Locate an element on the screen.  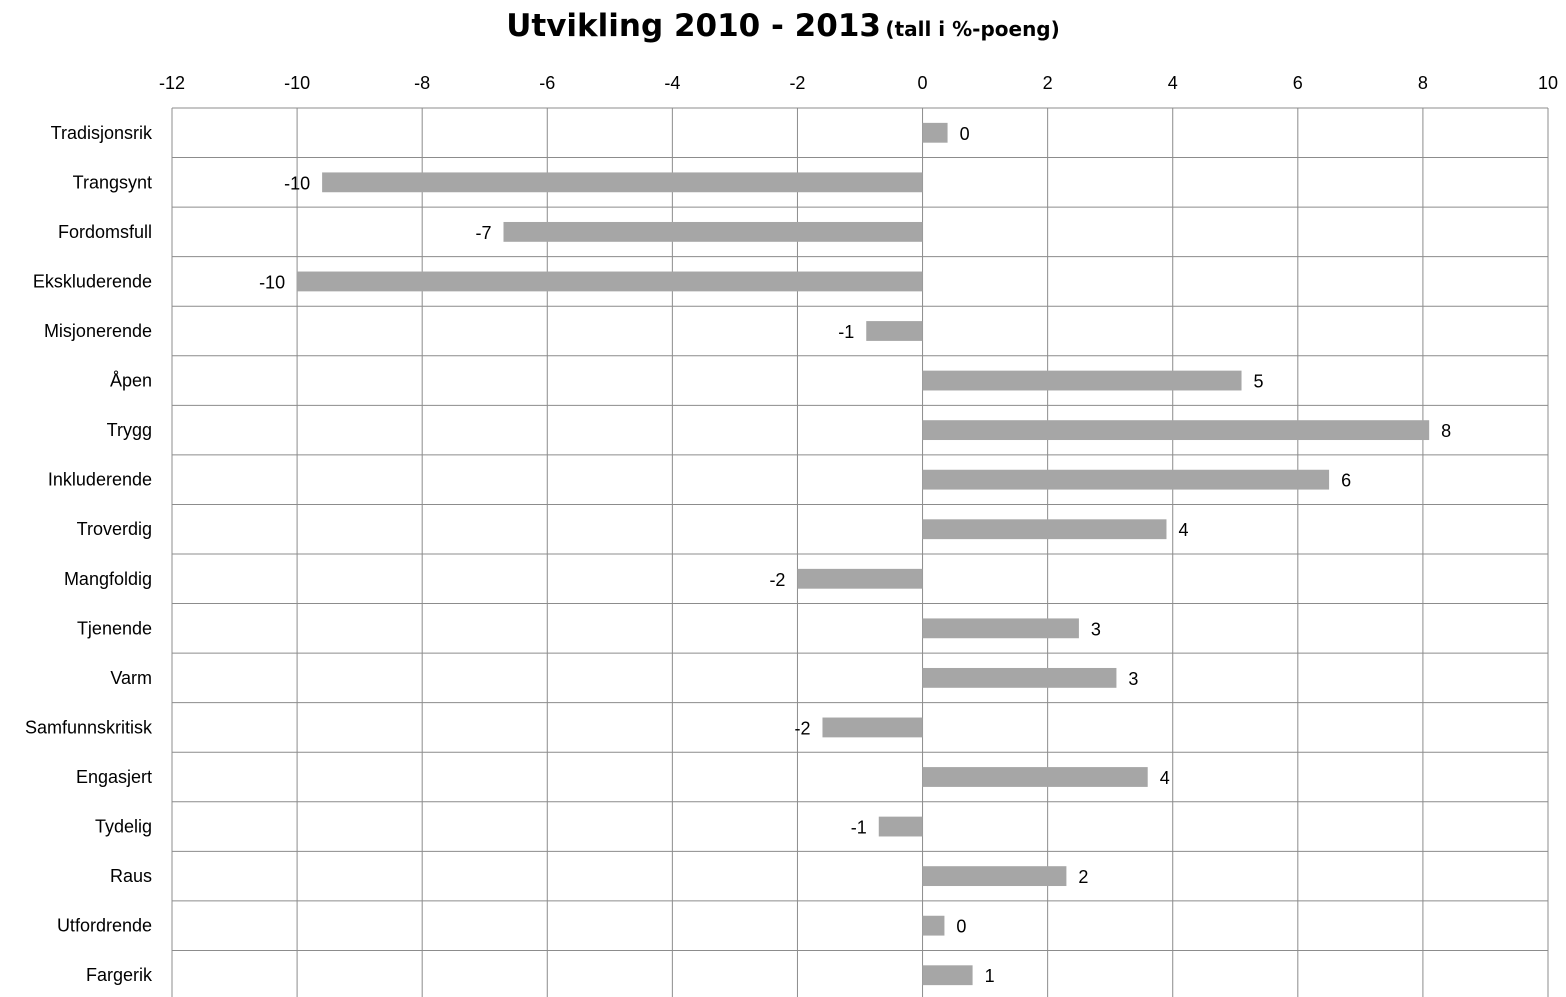
x-tick-label: 4 is located at coordinates (1173, 83).